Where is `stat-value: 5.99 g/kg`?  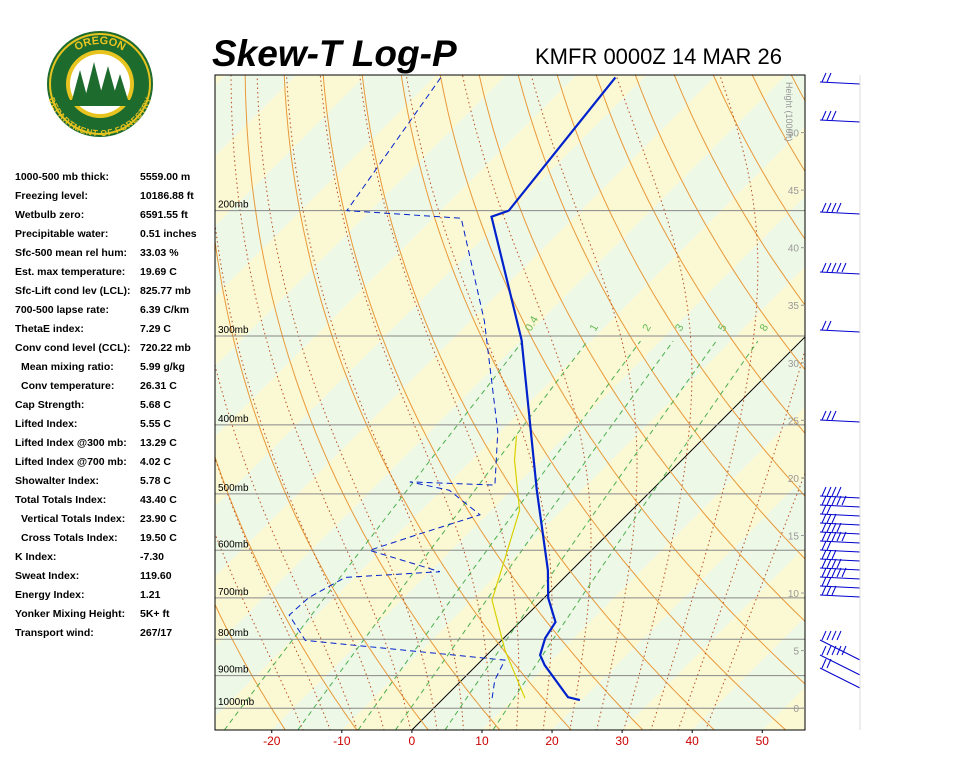
stat-value: 5.99 g/kg is located at coordinates (162, 367).